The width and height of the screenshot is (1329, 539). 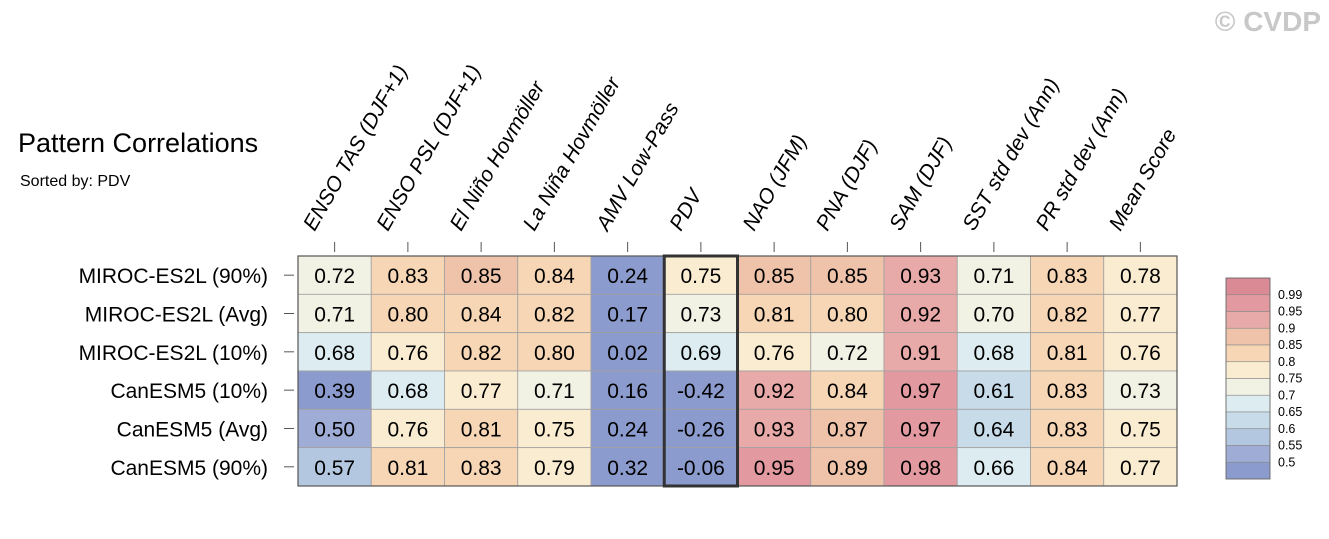 What do you see at coordinates (334, 276) in the screenshot?
I see `cell-value-label: 0.72` at bounding box center [334, 276].